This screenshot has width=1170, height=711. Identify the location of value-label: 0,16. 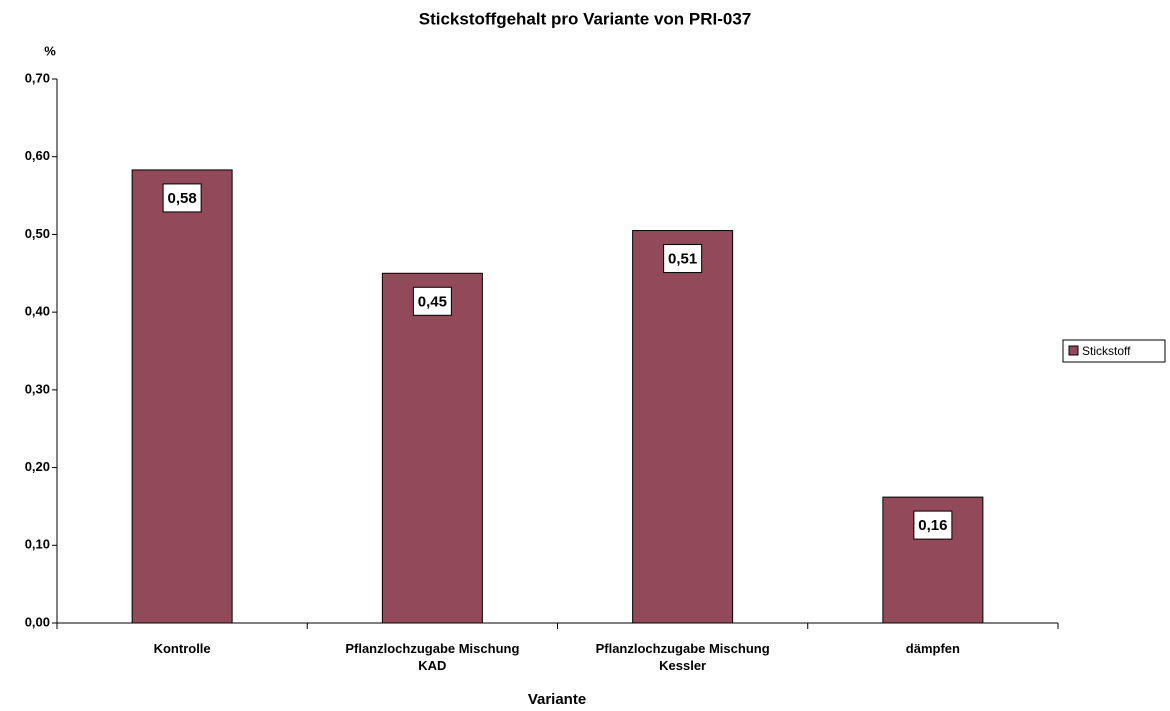
(932, 525).